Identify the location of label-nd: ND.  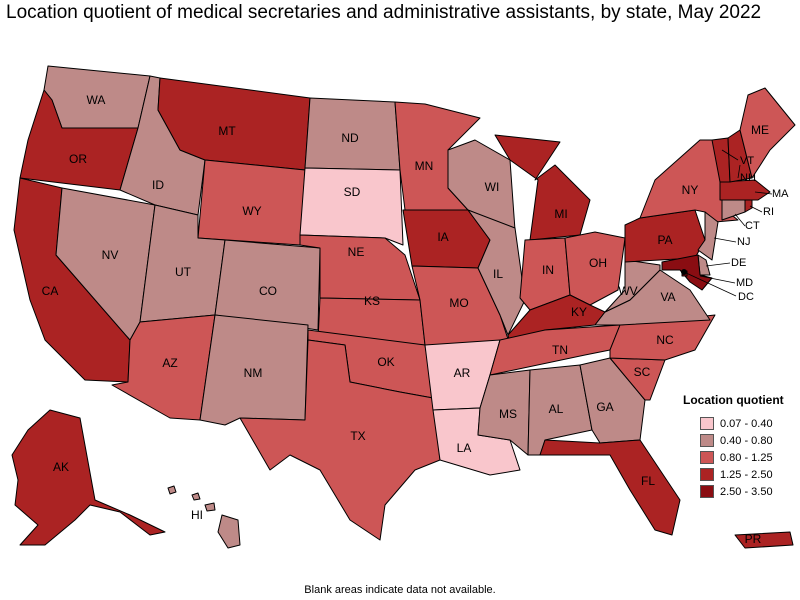
(350, 138).